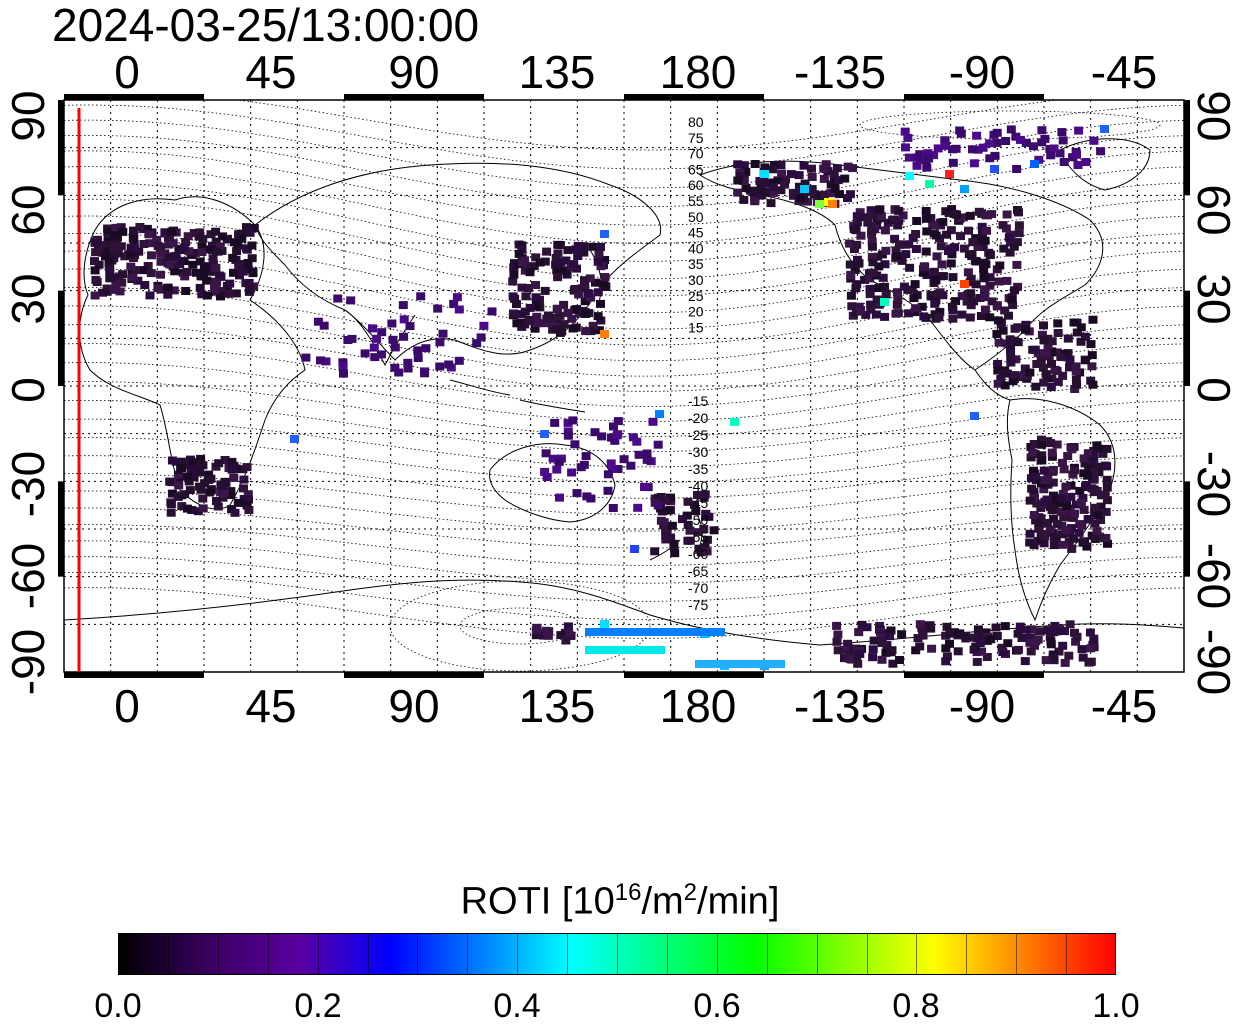 This screenshot has width=1240, height=1025. Describe the element at coordinates (698, 486) in the screenshot. I see `contour-label-south: -40` at that location.